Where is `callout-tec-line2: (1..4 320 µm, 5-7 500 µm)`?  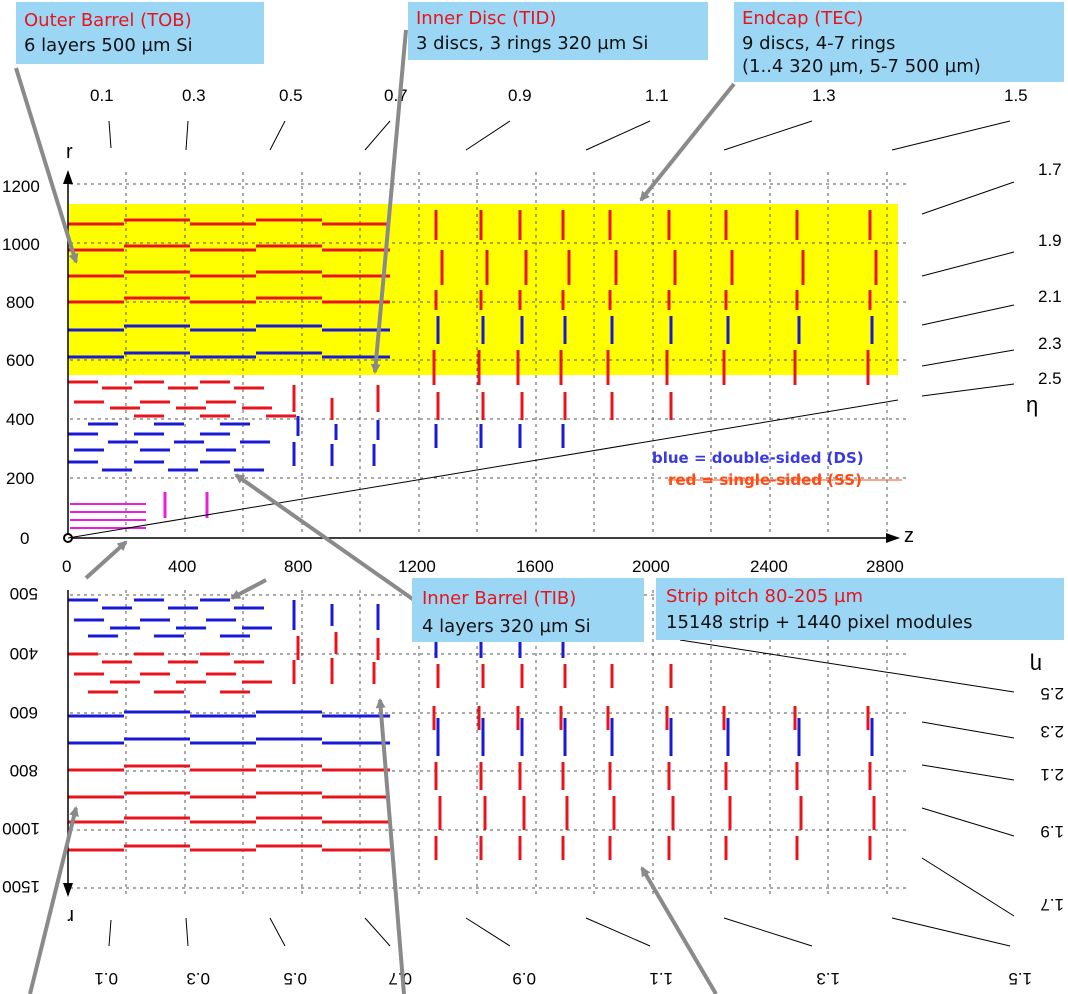
callout-tec-line2: (1..4 320 µm, 5-7 500 µm) is located at coordinates (861, 66).